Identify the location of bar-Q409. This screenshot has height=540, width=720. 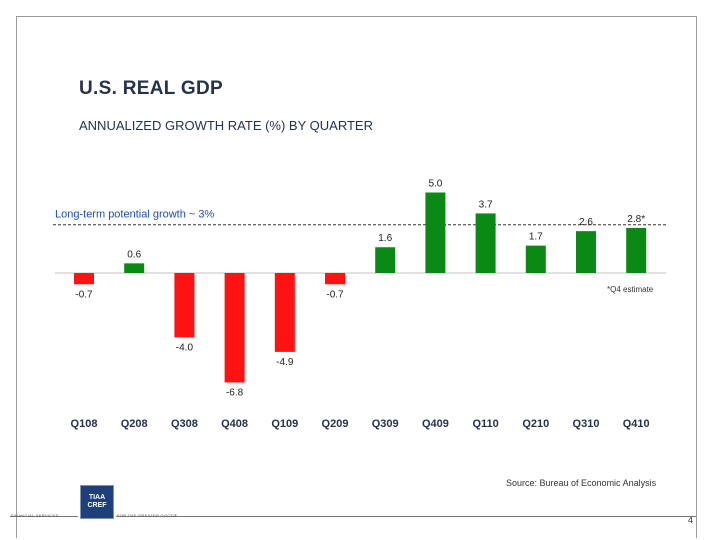
(435, 232).